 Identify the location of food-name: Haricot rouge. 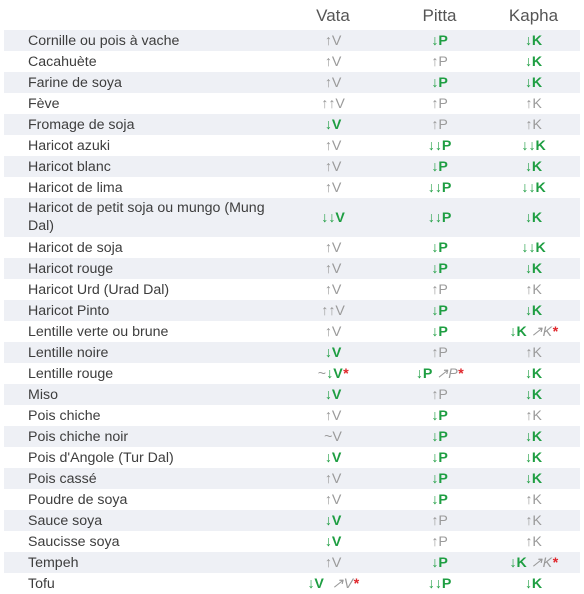
(139, 268).